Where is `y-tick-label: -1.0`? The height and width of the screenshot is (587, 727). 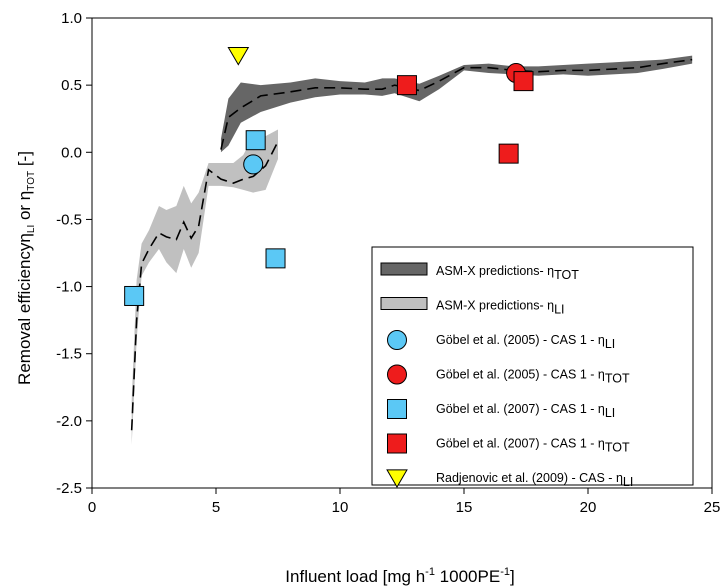
y-tick-label: -1.0 is located at coordinates (69, 287).